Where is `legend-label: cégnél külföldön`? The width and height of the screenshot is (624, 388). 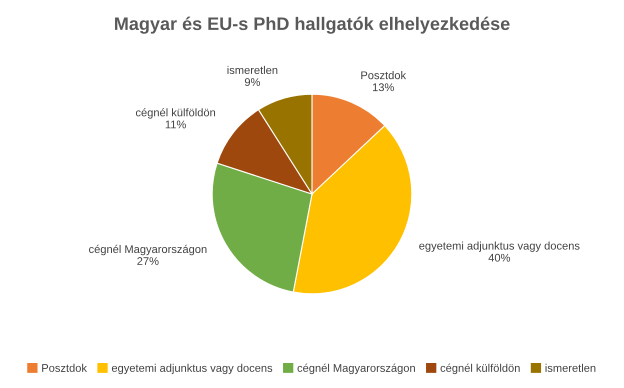 legend-label: cégnél külföldön is located at coordinates (480, 369).